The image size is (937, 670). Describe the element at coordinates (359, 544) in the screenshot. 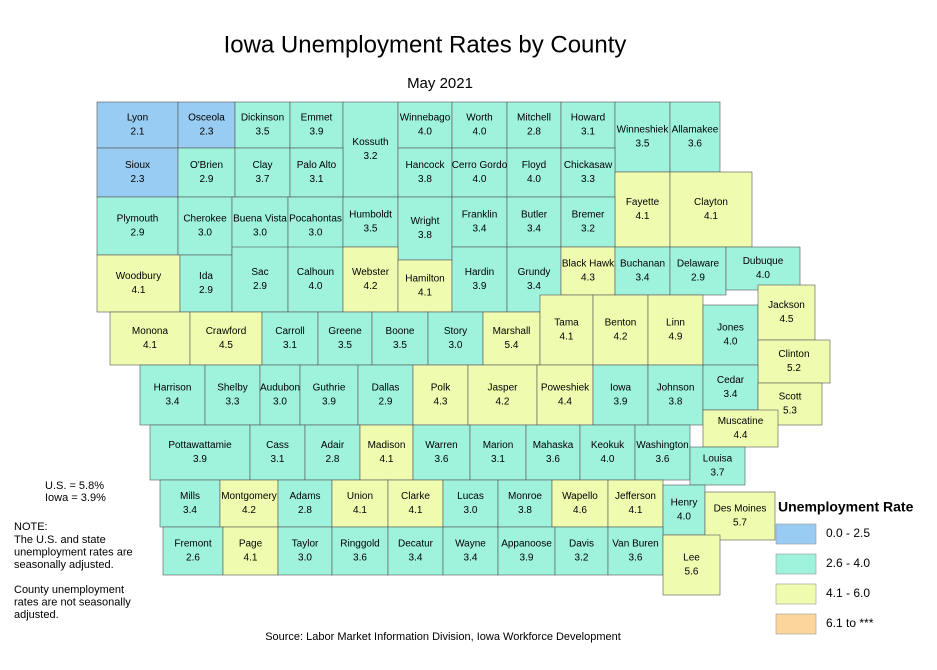

I see `county-name: Ringgold` at that location.